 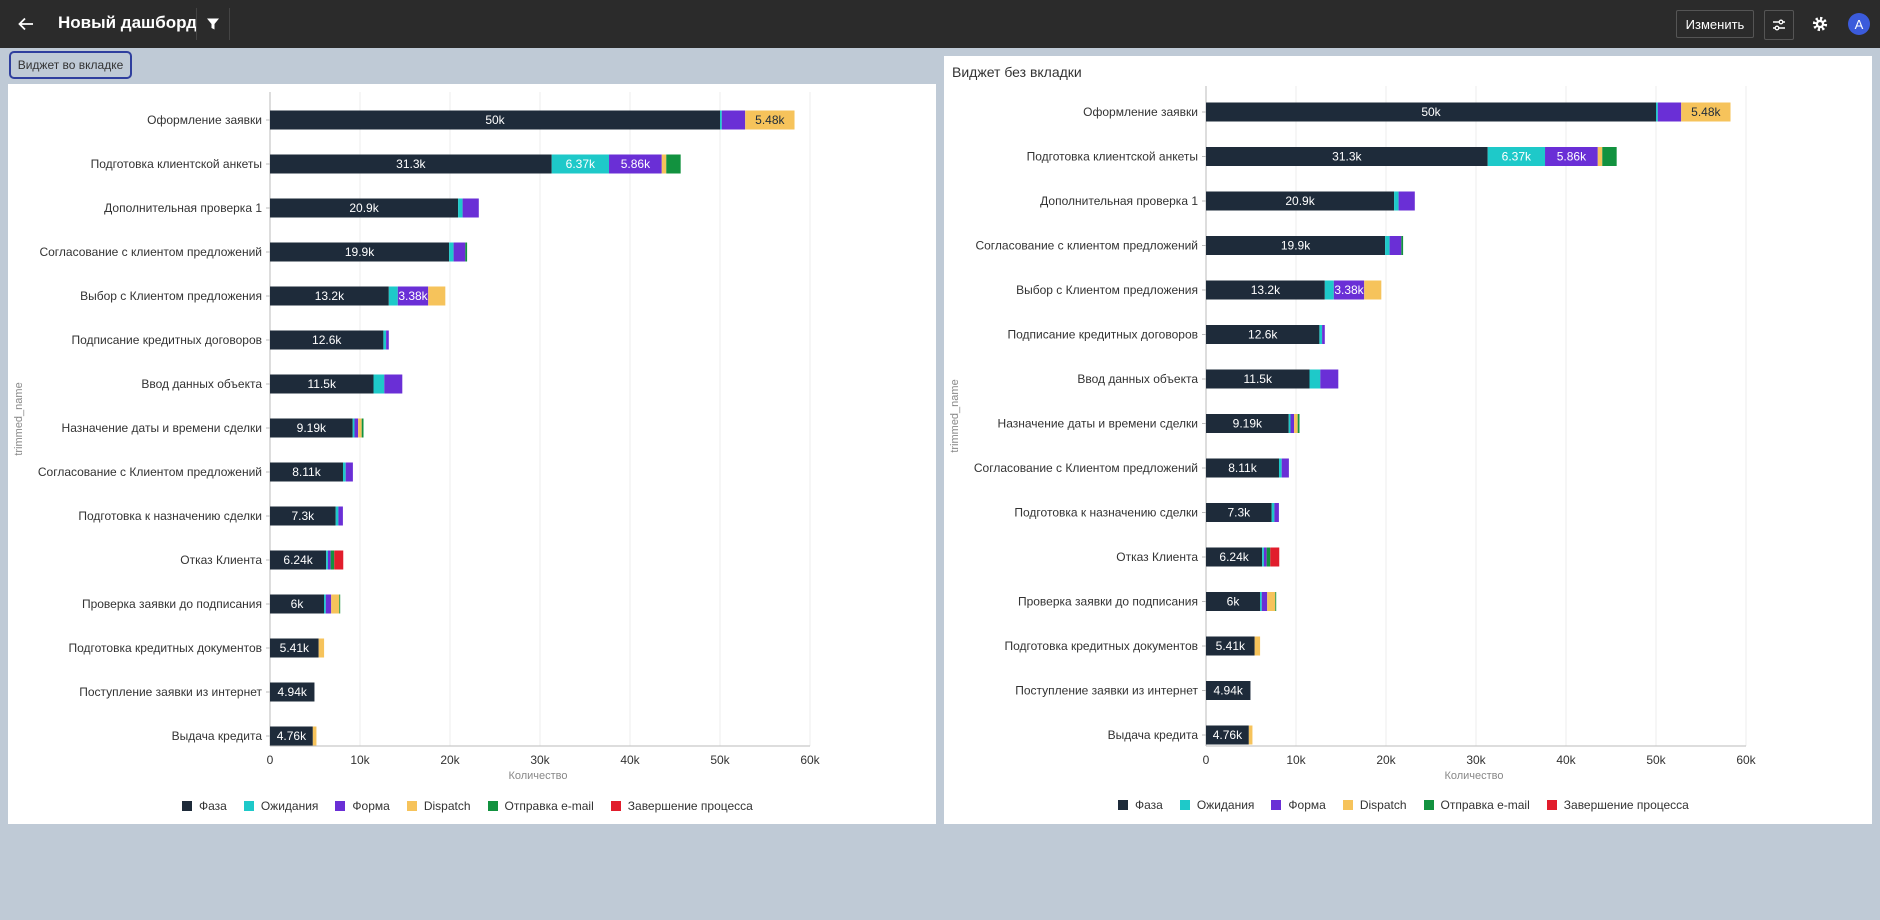 What do you see at coordinates (438, 806) in the screenshot?
I see `legend-item-dispatch: Dispatch` at bounding box center [438, 806].